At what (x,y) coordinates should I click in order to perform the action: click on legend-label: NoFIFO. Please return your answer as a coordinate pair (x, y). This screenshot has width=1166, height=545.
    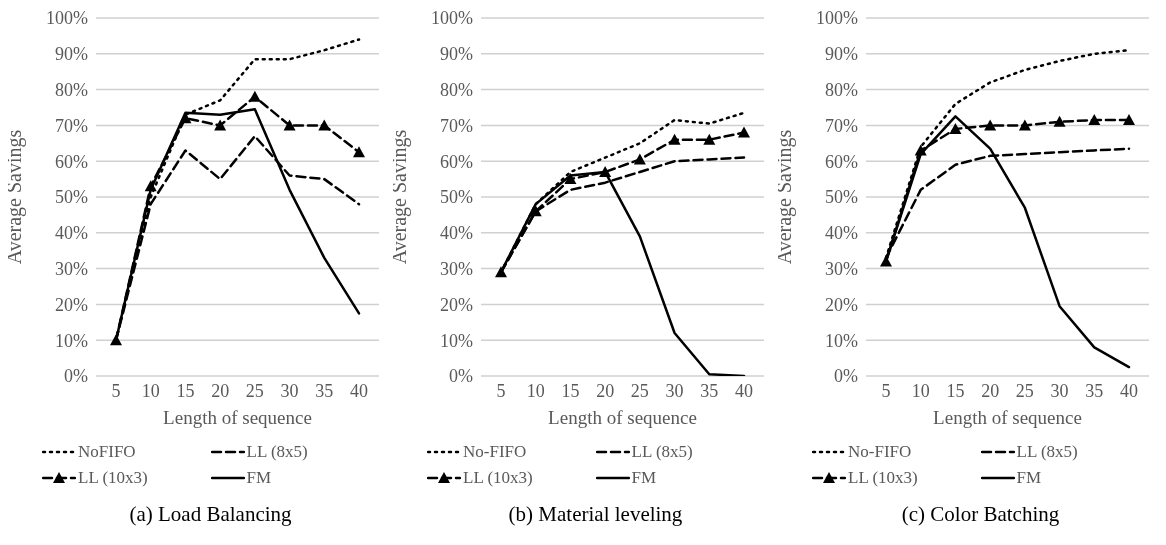
    Looking at the image, I should click on (107, 452).